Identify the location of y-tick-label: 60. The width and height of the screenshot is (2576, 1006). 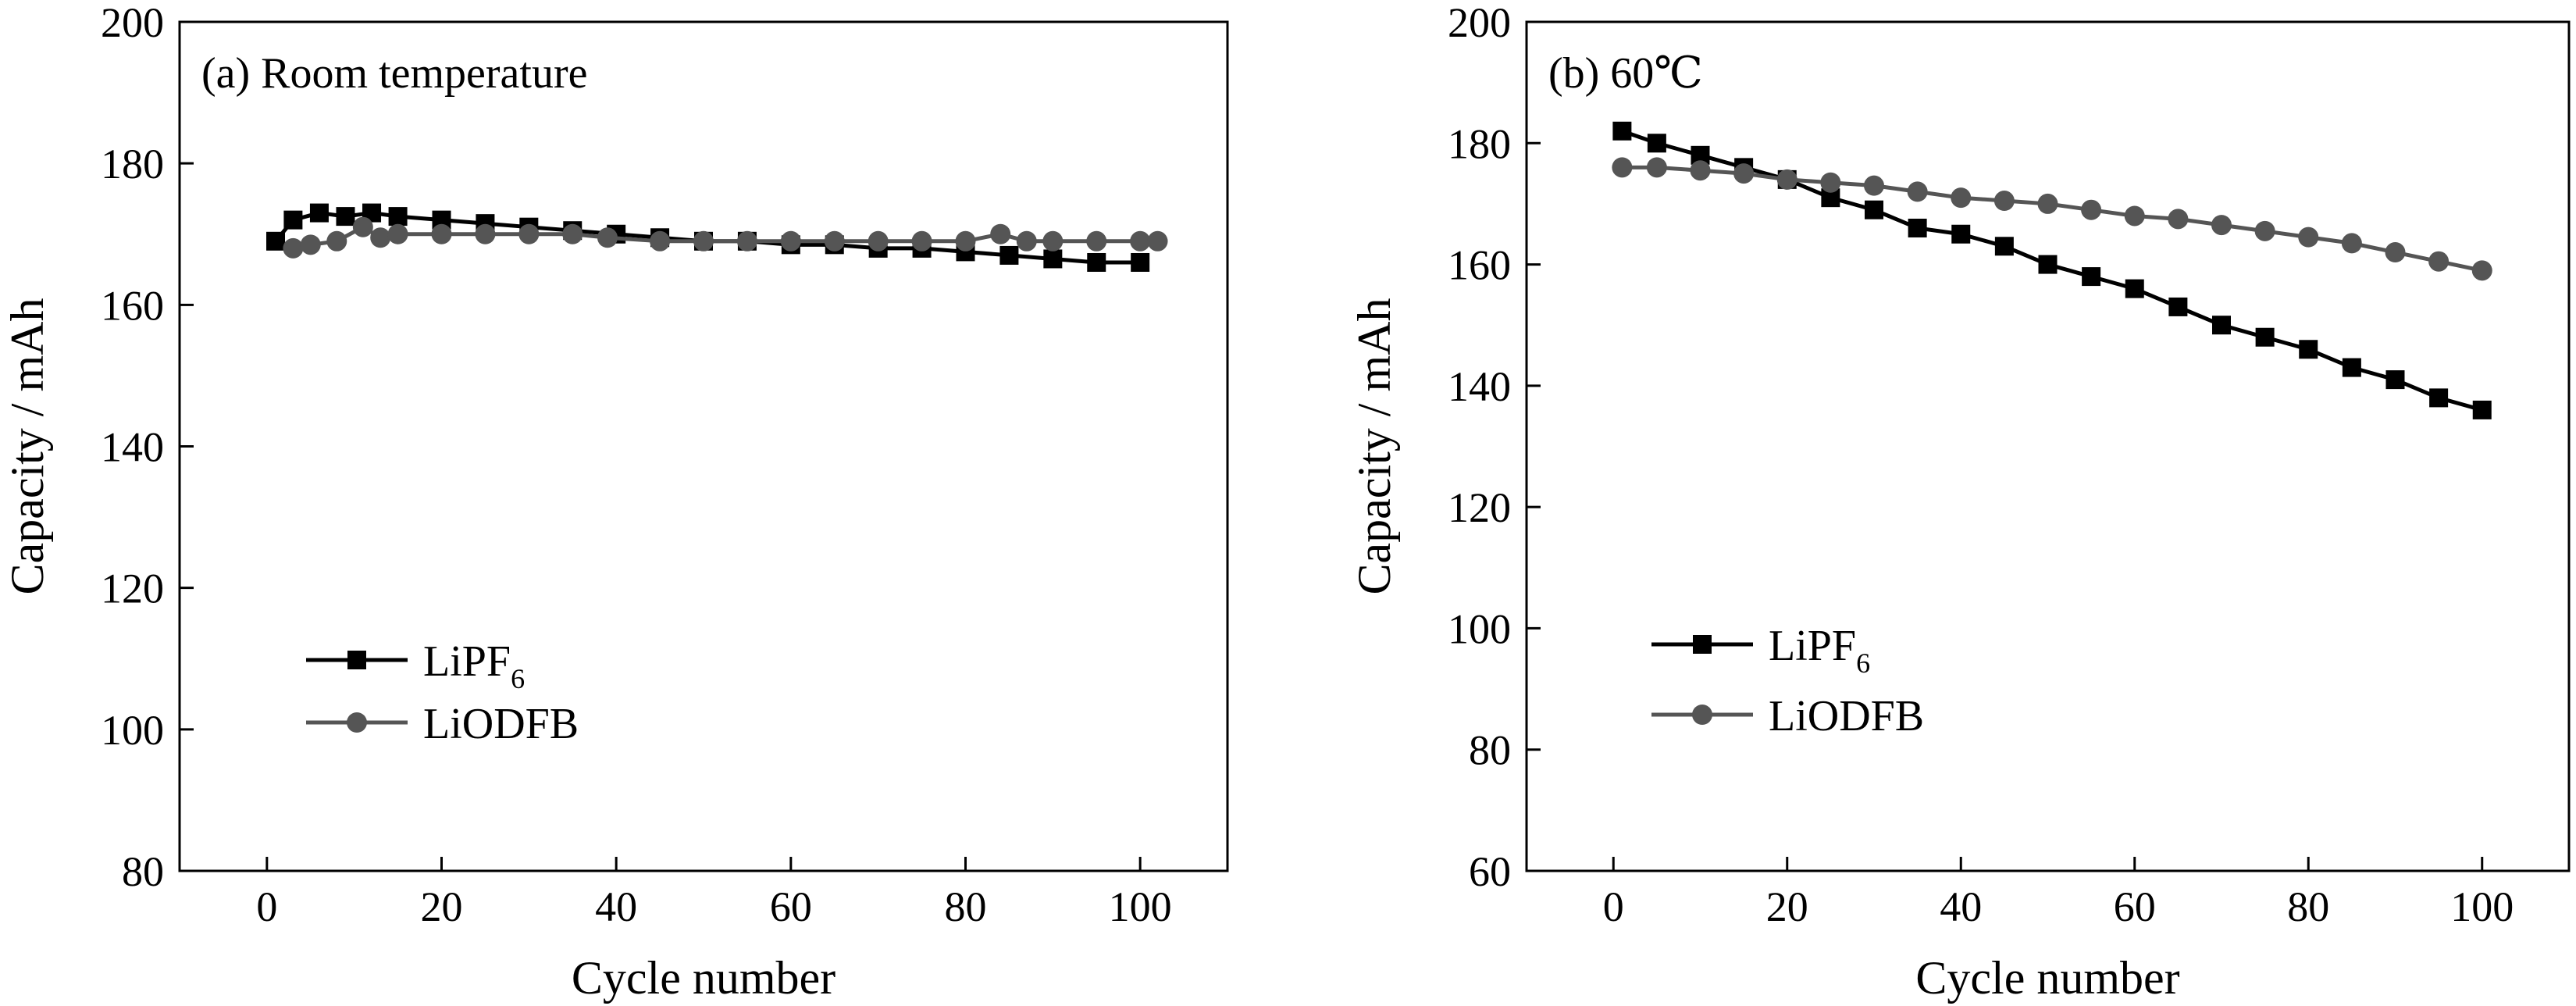
(1490, 871).